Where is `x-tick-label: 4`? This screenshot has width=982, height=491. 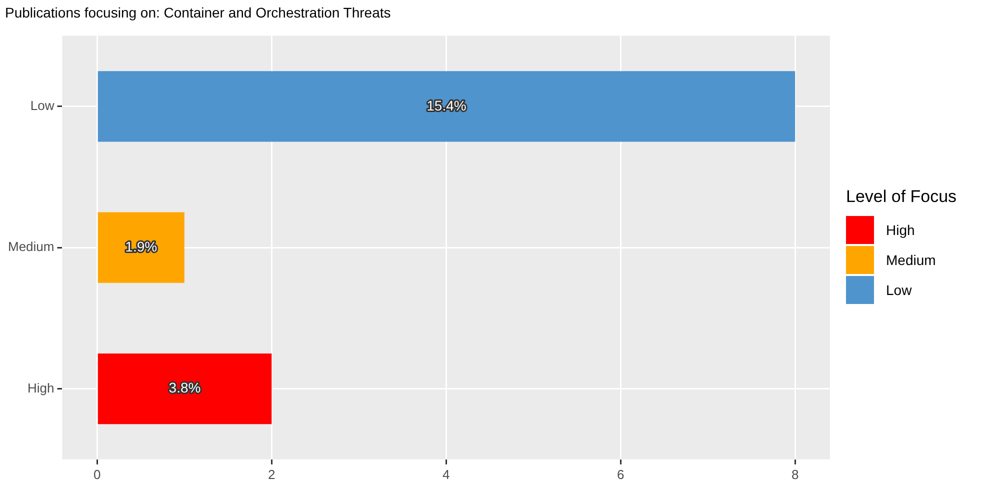 x-tick-label: 4 is located at coordinates (446, 474).